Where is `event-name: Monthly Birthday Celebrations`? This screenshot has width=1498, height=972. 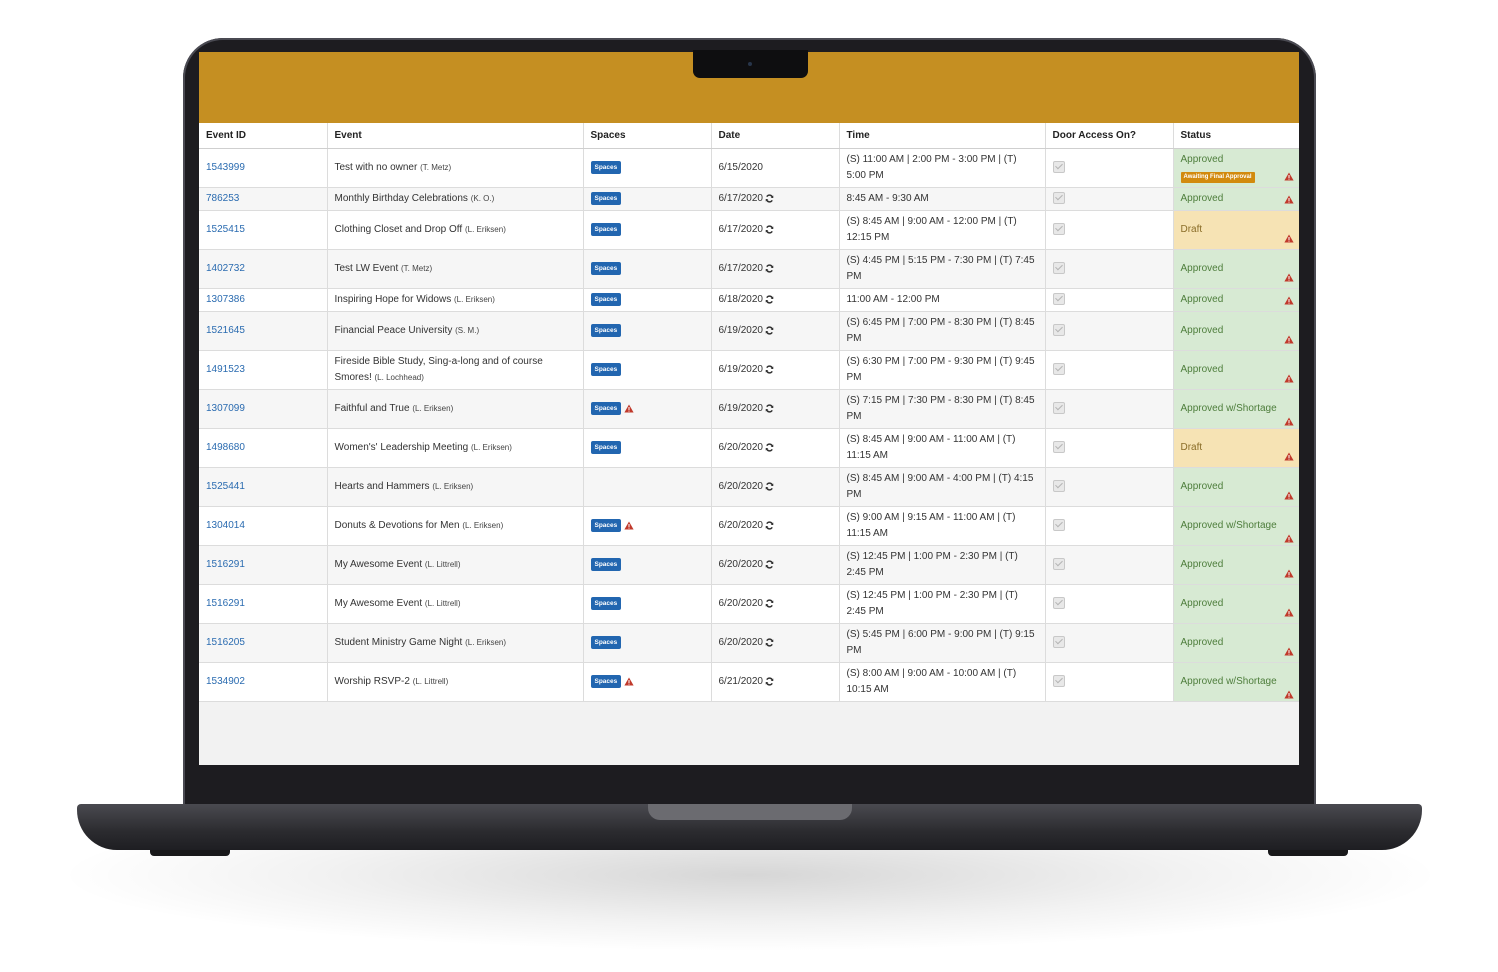 event-name: Monthly Birthday Celebrations is located at coordinates (401, 198).